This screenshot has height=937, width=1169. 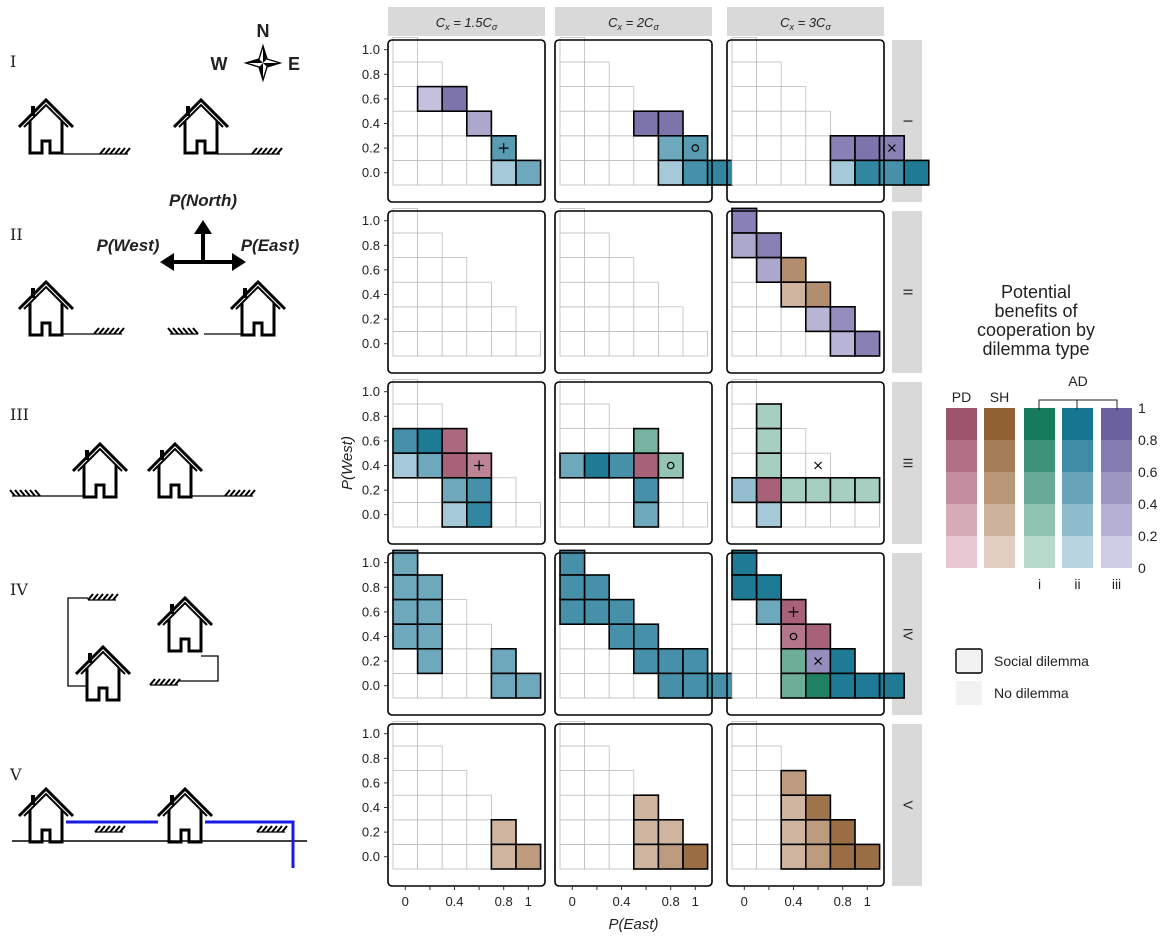 I want to click on y-tick-label: 0.6, so click(x=371, y=782).